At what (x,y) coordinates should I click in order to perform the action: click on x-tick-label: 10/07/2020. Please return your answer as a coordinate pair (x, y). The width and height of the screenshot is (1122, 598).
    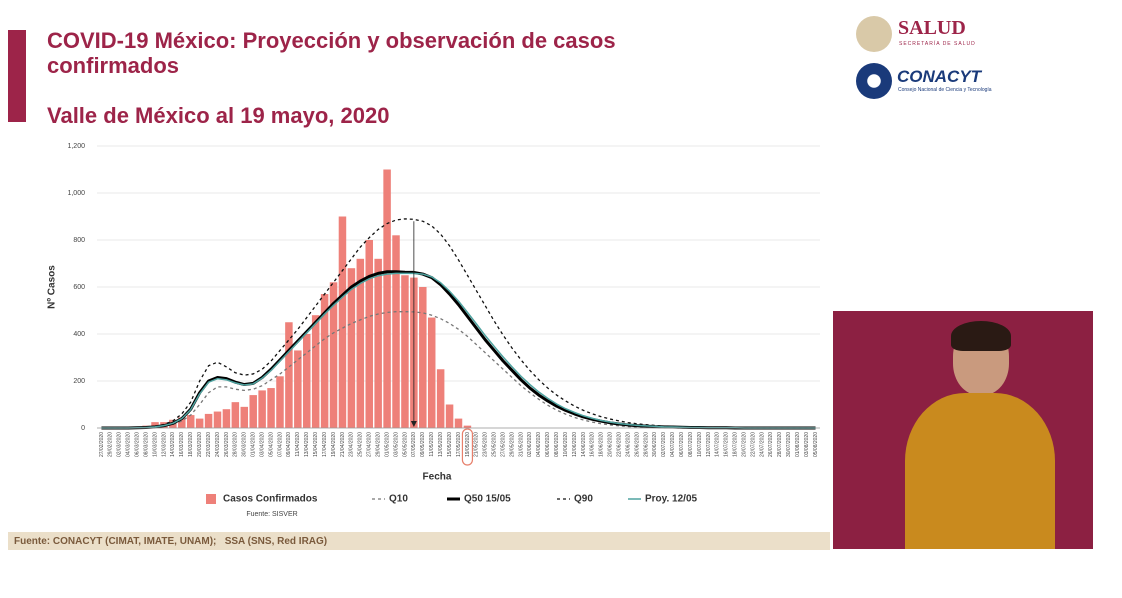
    Looking at the image, I should click on (700, 444).